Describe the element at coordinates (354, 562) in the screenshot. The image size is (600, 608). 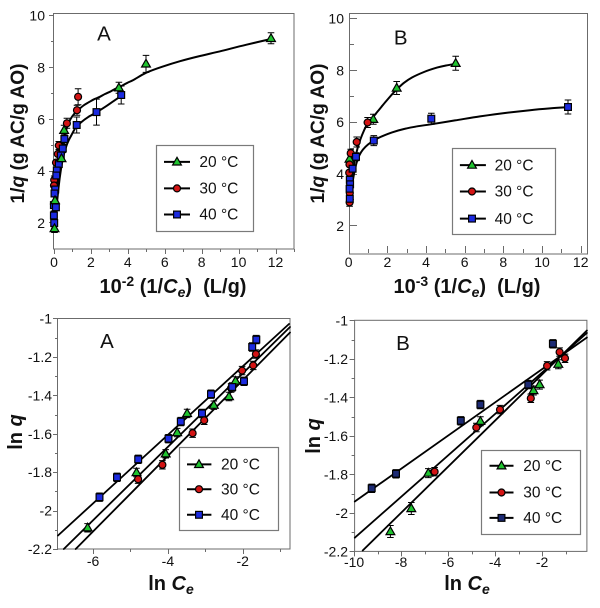
I see `svg-text: -10` at that location.